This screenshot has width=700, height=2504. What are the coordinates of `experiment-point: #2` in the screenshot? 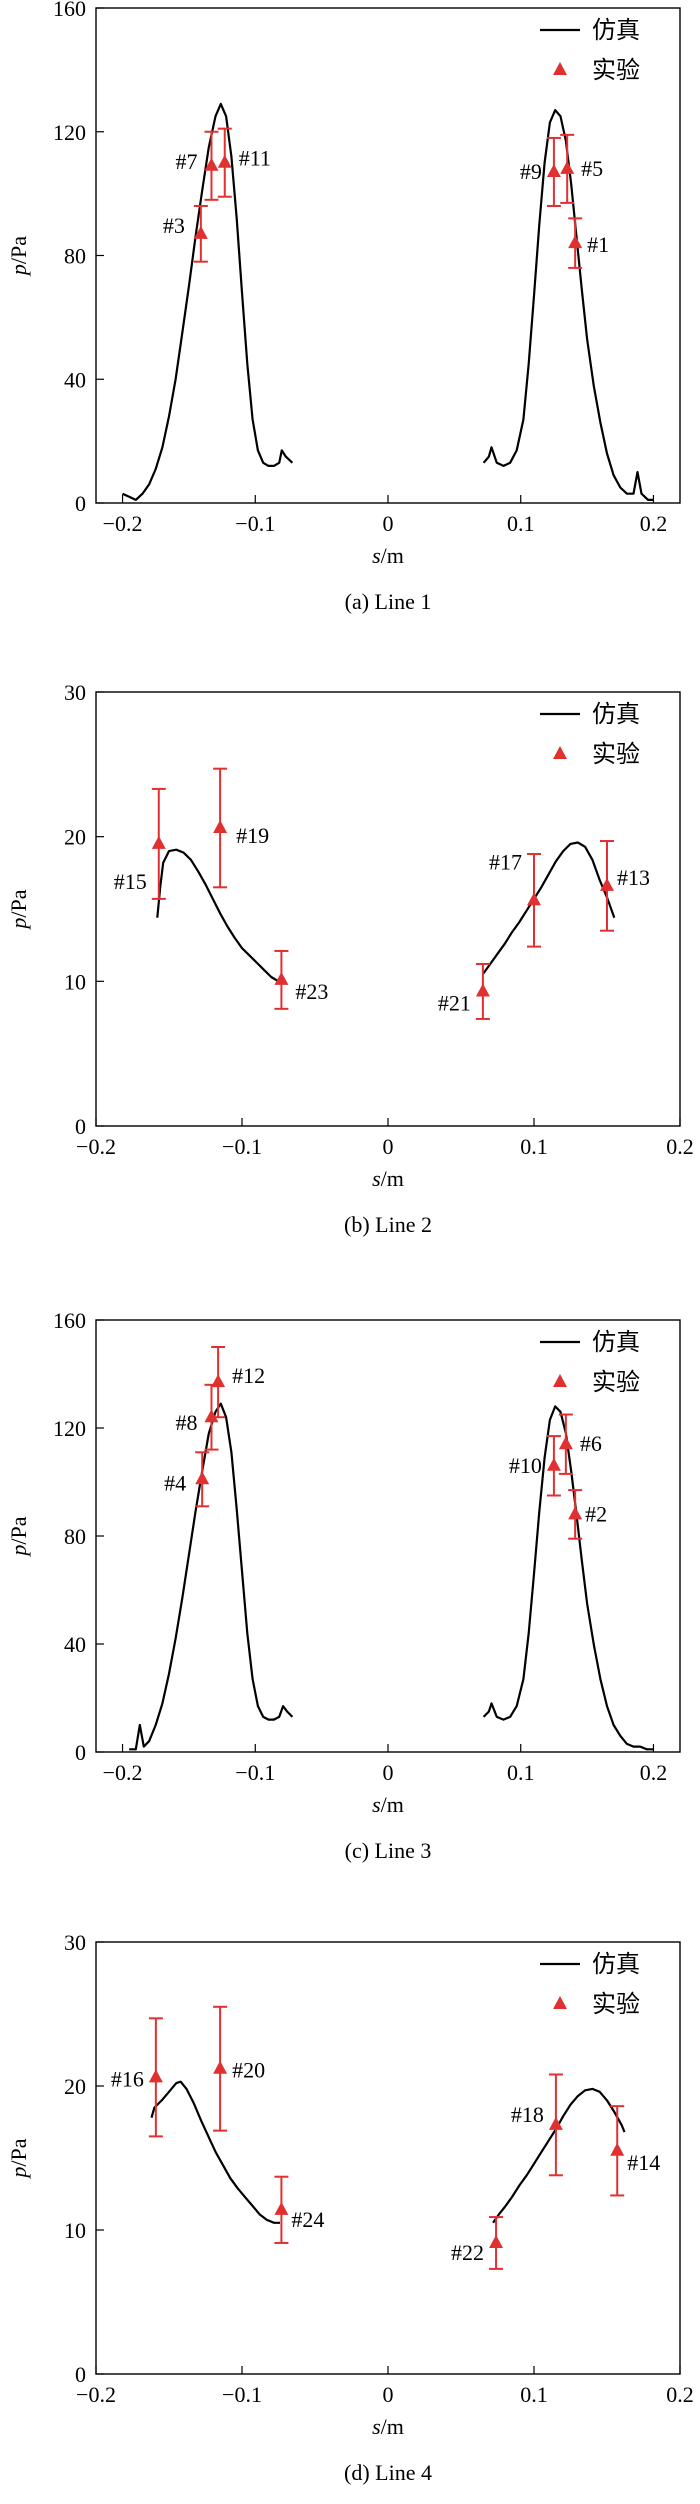 It's located at (587, 1514).